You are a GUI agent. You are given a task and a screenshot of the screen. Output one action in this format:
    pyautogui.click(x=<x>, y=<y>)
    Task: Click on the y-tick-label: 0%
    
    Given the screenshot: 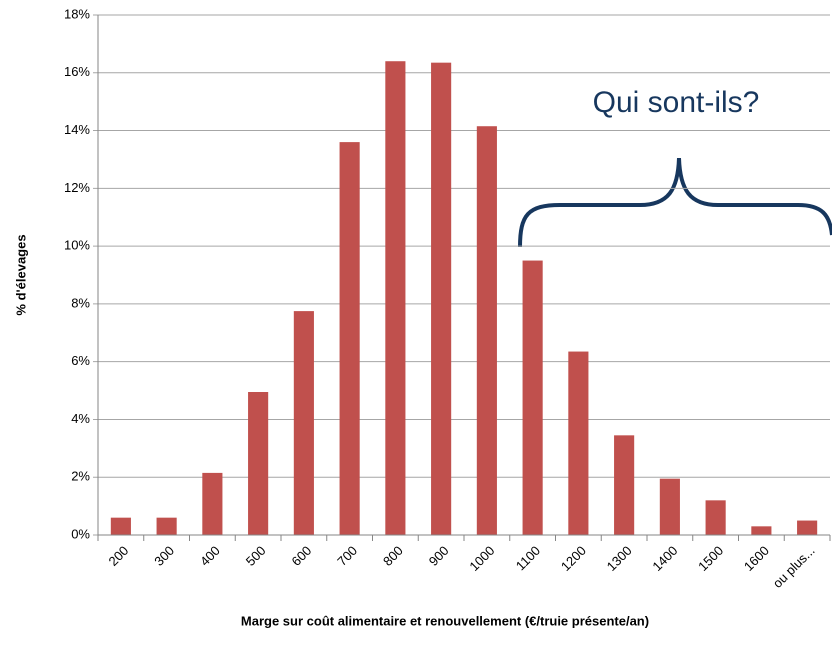 What is the action you would take?
    pyautogui.click(x=80, y=533)
    